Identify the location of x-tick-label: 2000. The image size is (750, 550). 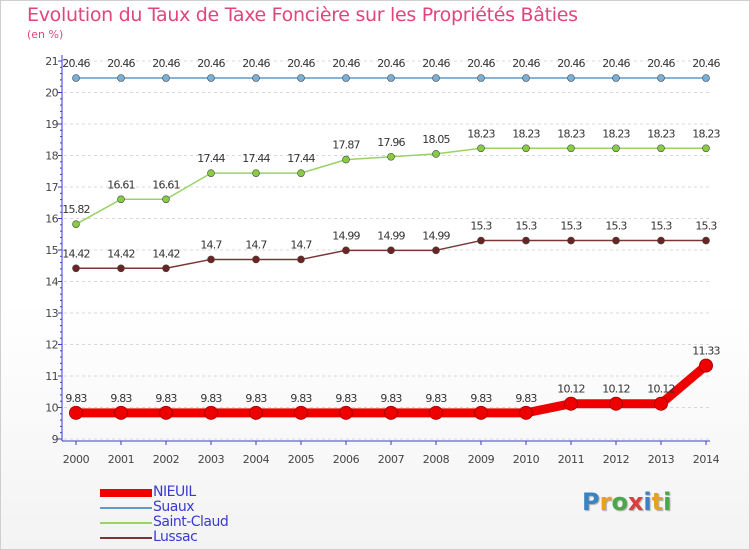
(76, 459).